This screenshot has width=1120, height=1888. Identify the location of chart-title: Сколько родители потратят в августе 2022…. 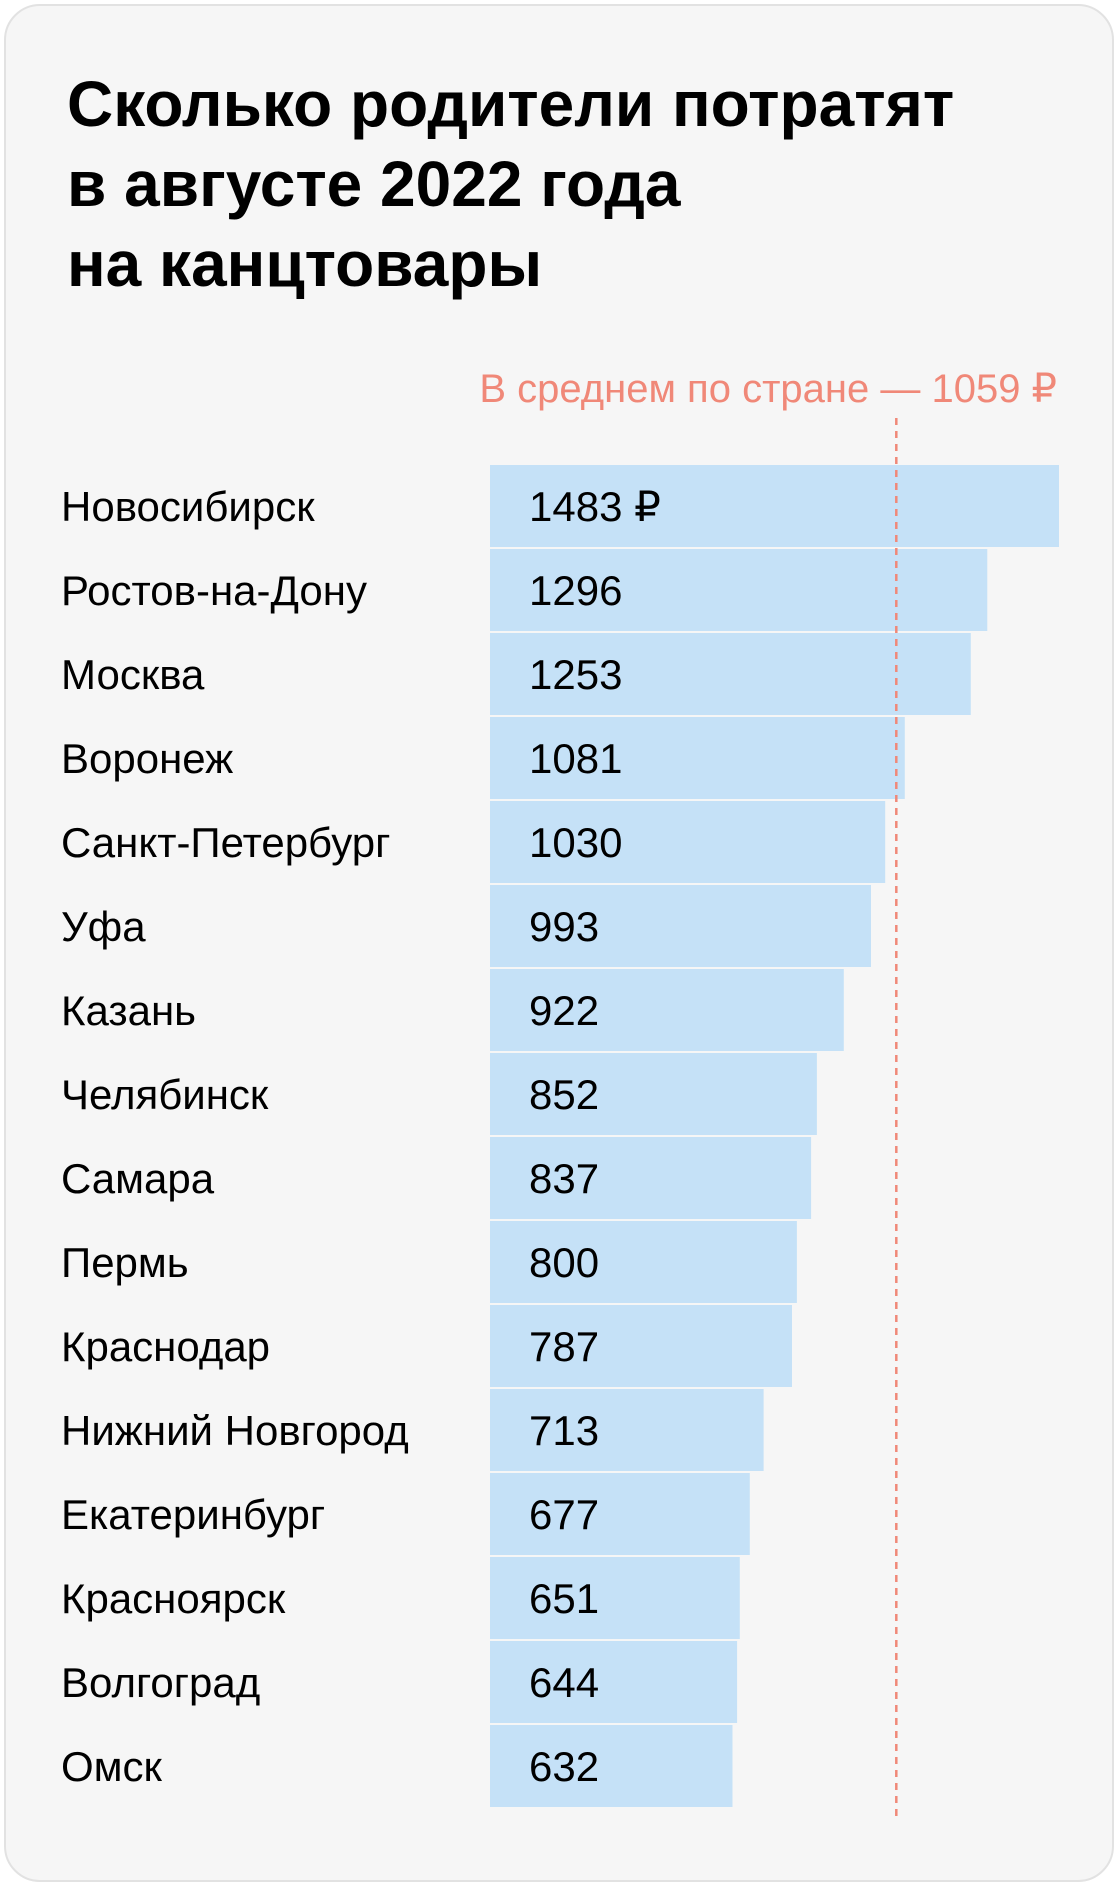
(567, 184).